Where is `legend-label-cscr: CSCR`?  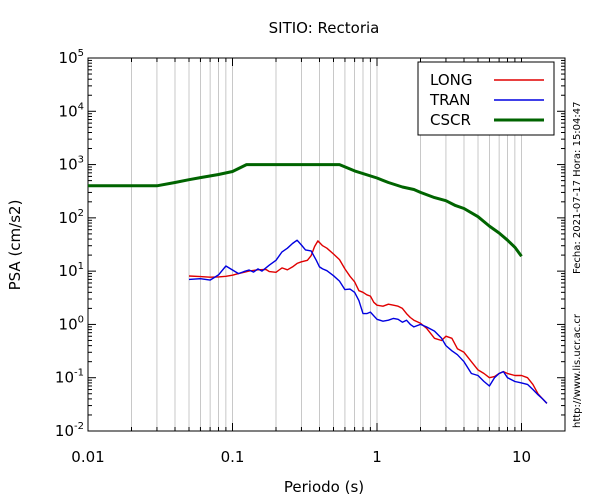
legend-label-cscr: CSCR is located at coordinates (450, 120).